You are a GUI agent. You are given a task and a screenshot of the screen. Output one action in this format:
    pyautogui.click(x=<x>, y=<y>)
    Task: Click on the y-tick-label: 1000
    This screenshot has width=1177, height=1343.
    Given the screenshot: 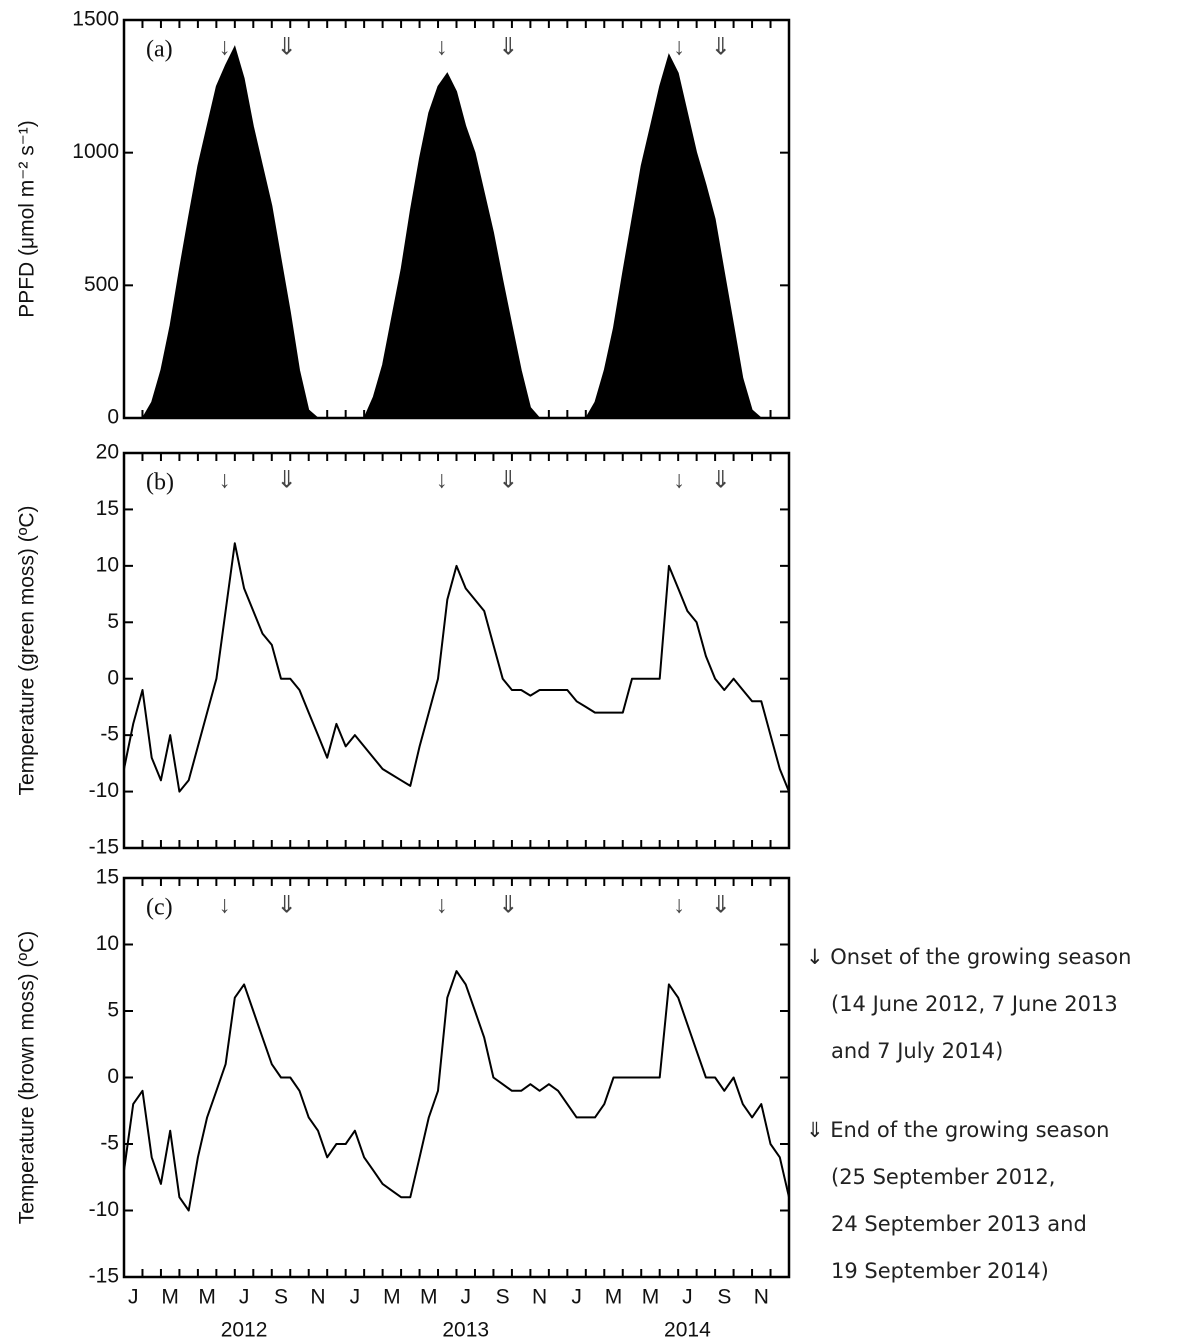 What is the action you would take?
    pyautogui.click(x=95, y=151)
    